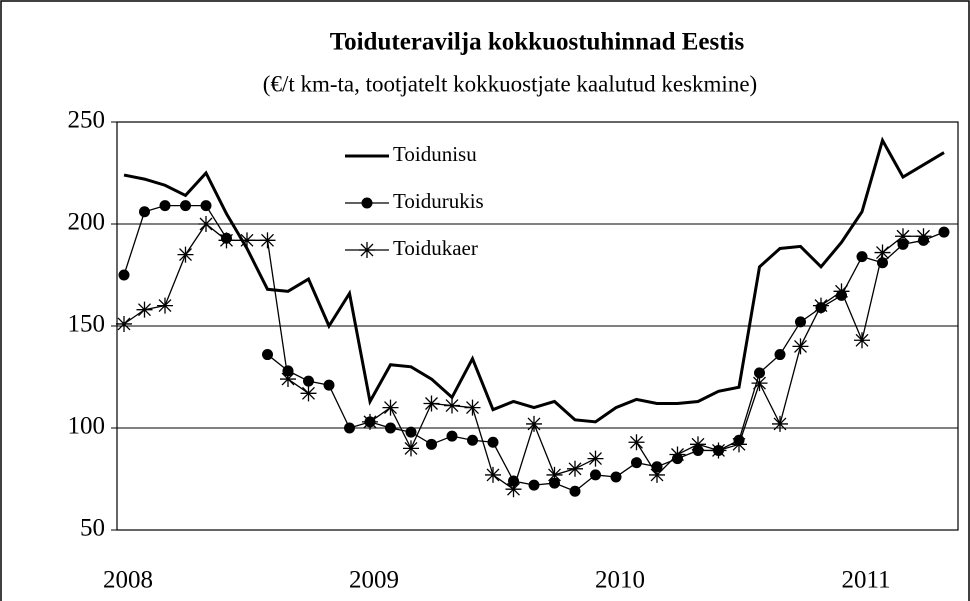  I want to click on x-tick-label: 2009, so click(374, 580).